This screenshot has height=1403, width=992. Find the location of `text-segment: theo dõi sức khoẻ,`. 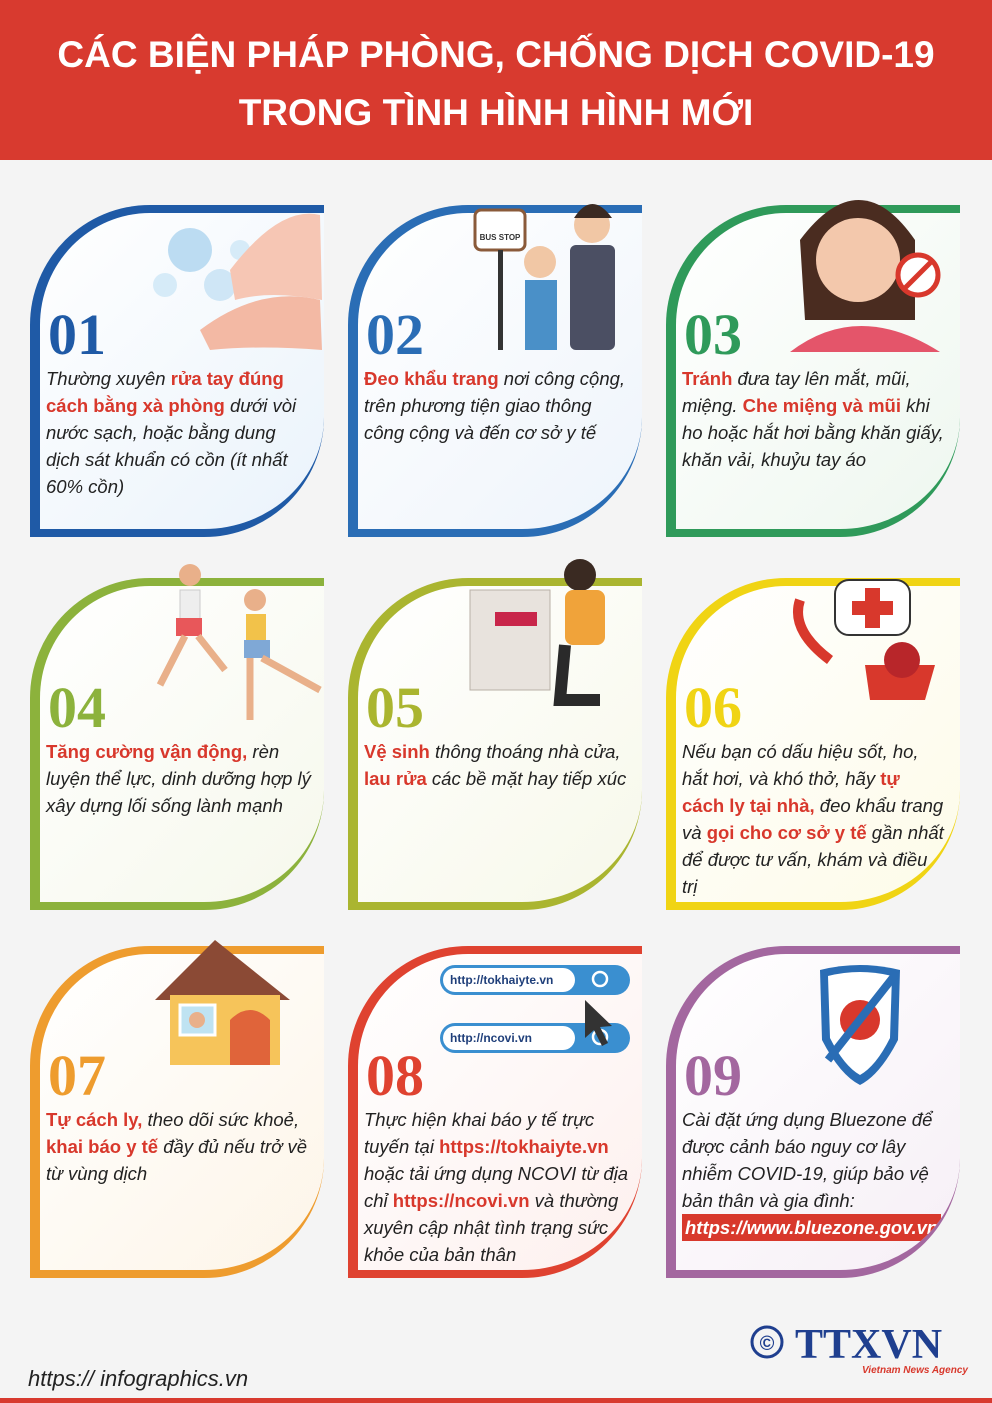

text-segment: theo dõi sức khoẻ, is located at coordinates (221, 1119).